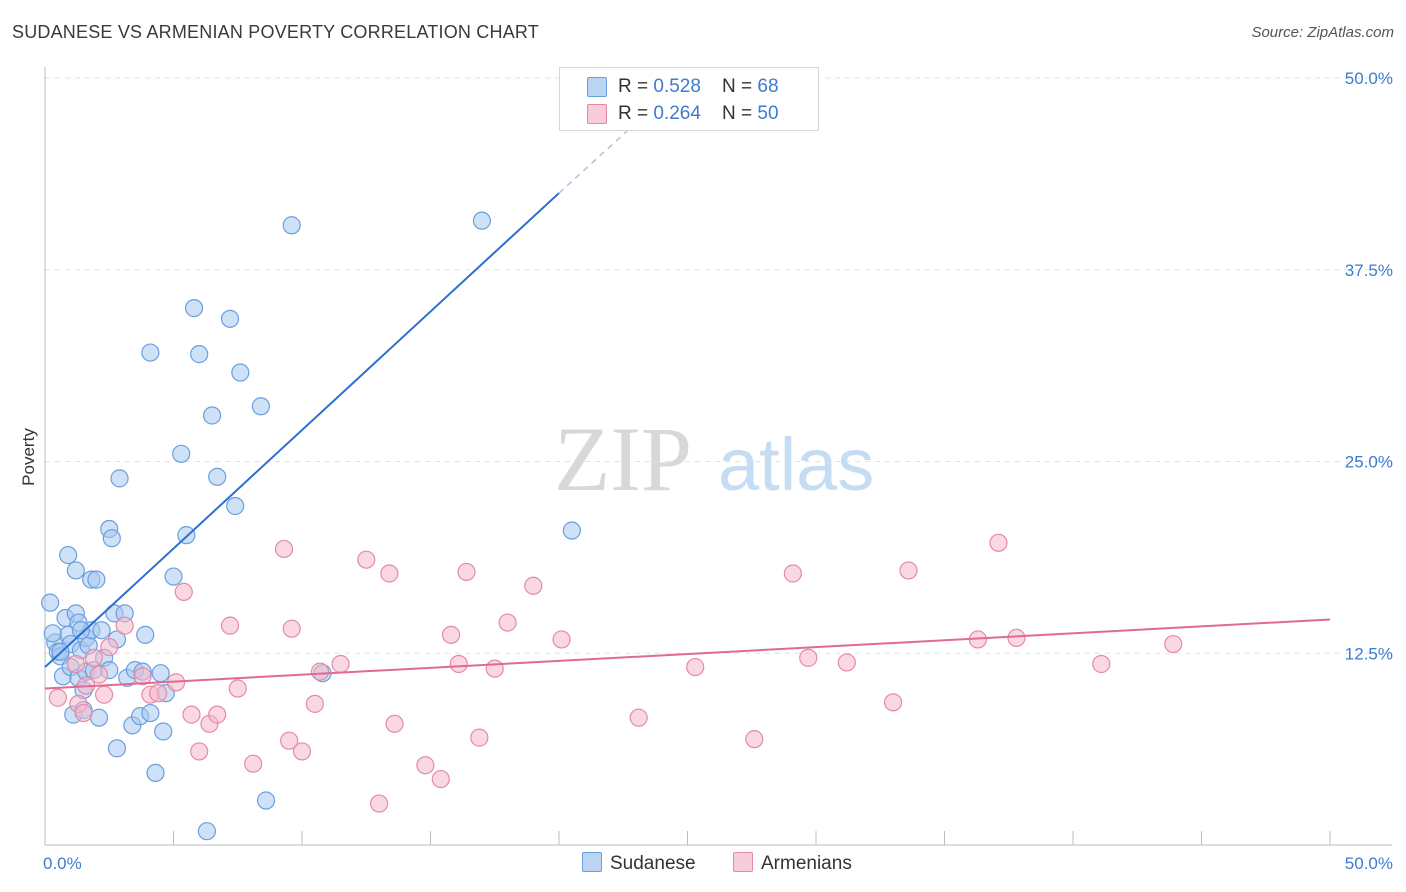  Describe the element at coordinates (743, 862) in the screenshot. I see `bottom-legend-swatch-armenians` at that location.